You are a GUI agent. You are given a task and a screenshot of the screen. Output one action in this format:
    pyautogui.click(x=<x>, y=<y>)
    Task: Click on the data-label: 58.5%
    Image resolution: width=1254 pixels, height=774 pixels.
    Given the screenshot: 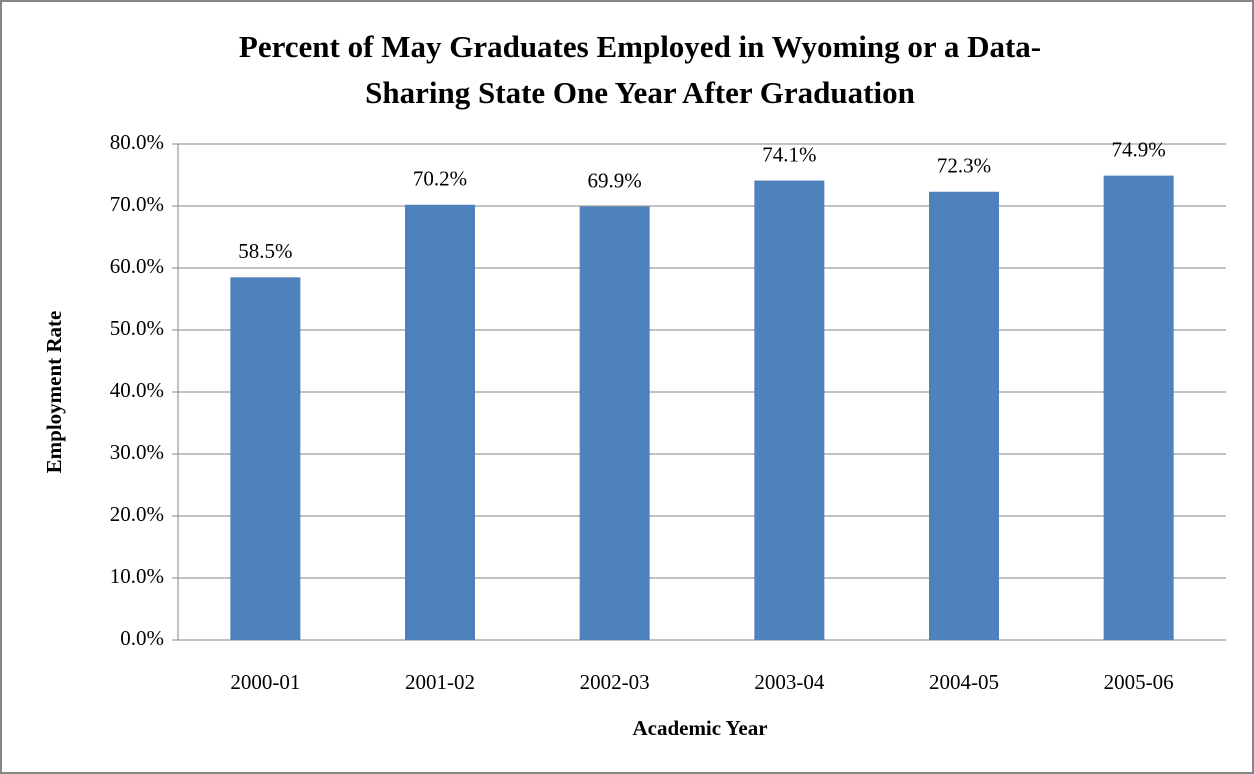 What is the action you would take?
    pyautogui.click(x=265, y=251)
    